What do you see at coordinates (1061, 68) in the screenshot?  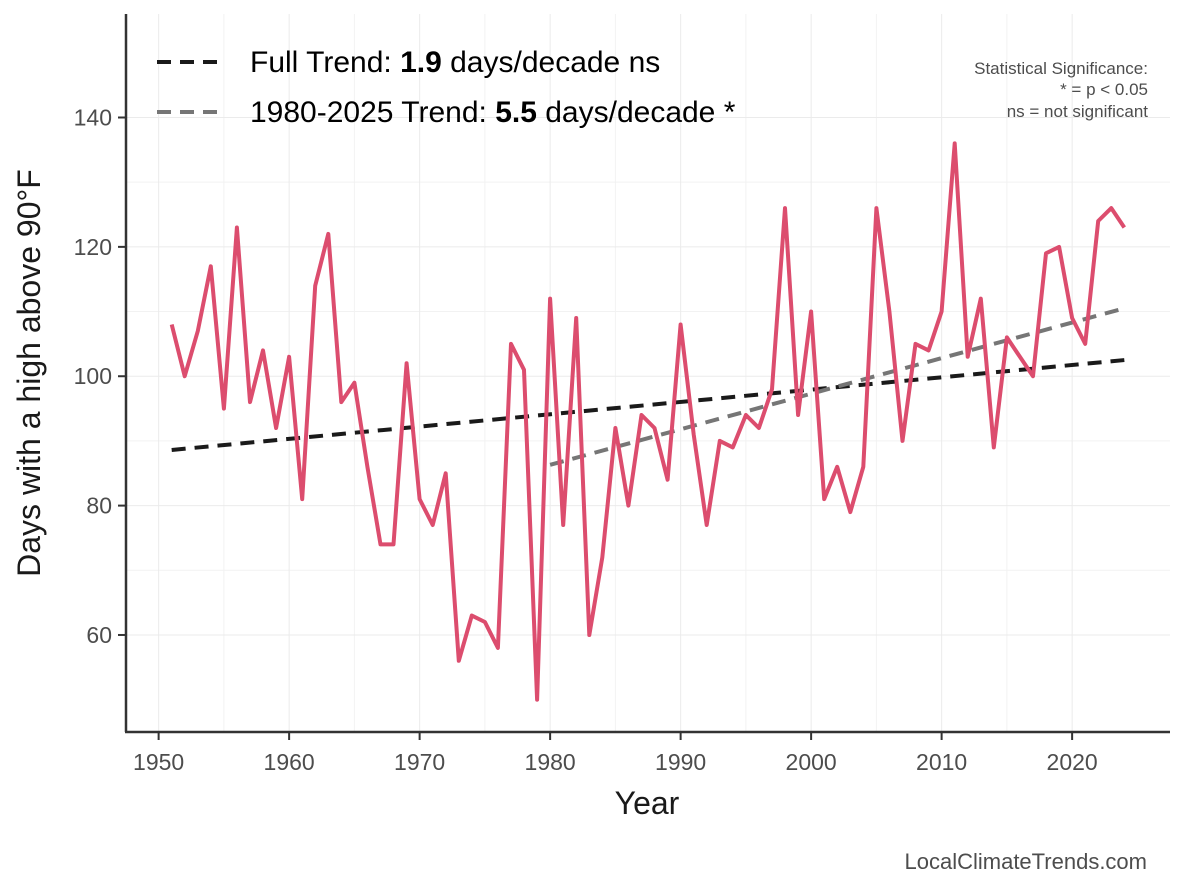 I see `significance-title: Statistical Significance:` at bounding box center [1061, 68].